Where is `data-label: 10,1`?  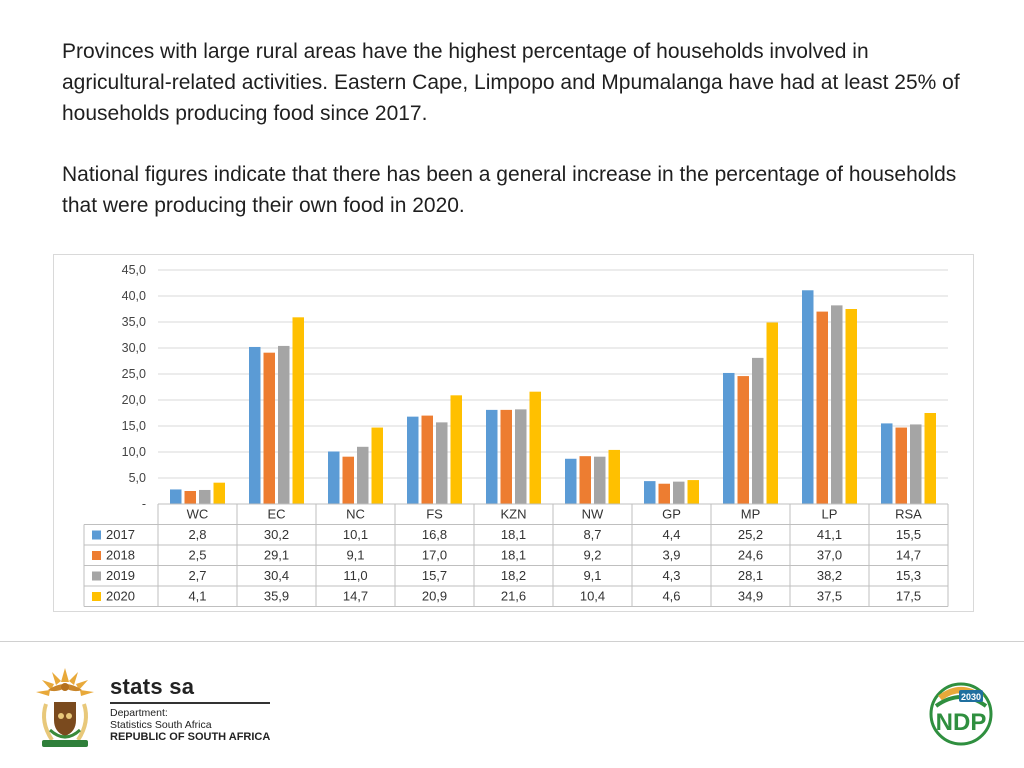
data-label: 10,1 is located at coordinates (355, 534).